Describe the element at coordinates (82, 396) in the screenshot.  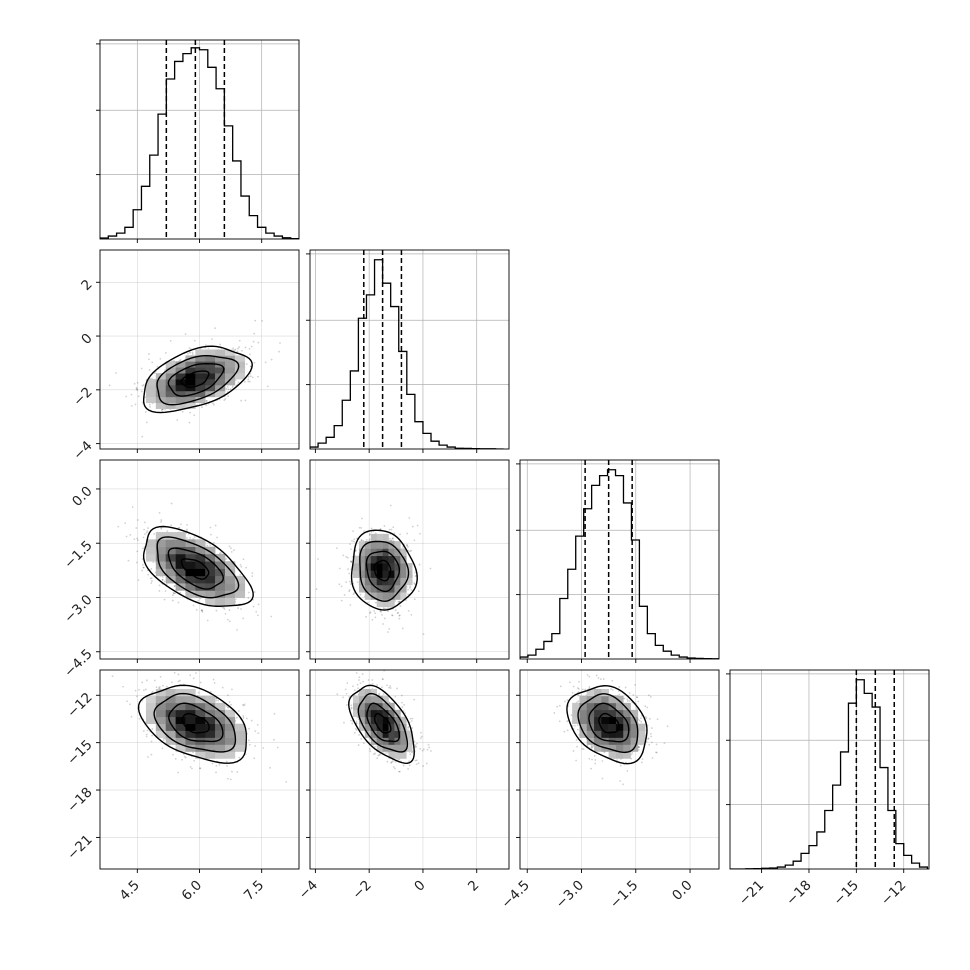
I see `y-tick-label: −2` at that location.